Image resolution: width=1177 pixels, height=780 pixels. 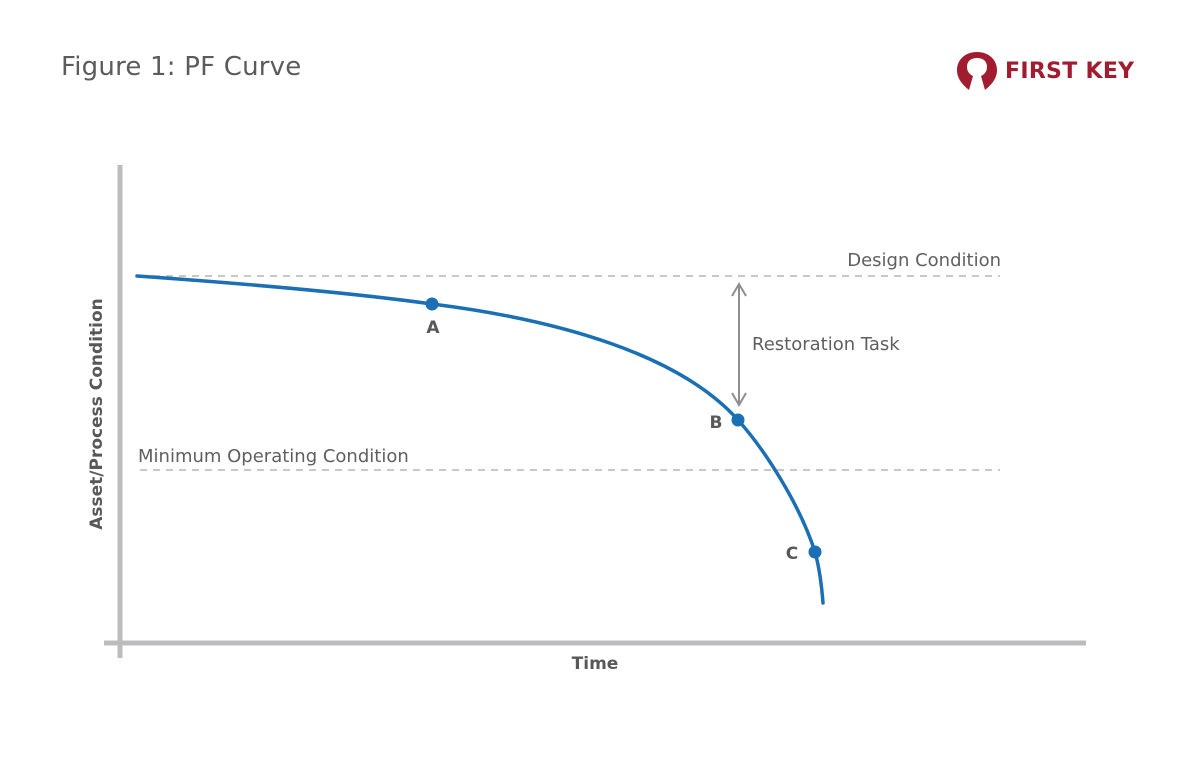 I want to click on brand-logo: FIRST KEY, so click(x=1044, y=71).